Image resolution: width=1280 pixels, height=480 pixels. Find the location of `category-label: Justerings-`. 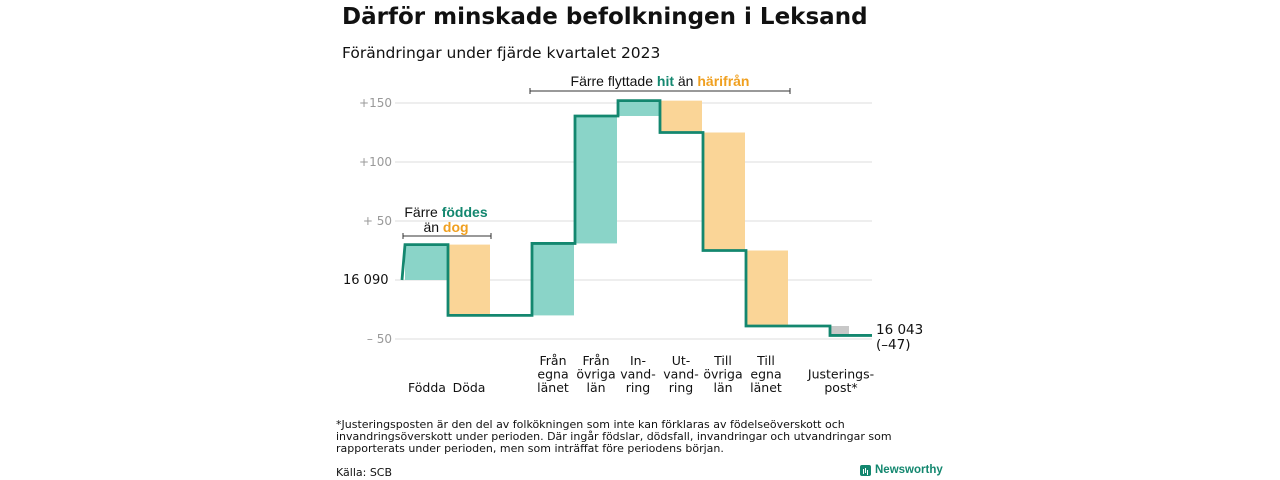

category-label: Justerings- is located at coordinates (840, 374).